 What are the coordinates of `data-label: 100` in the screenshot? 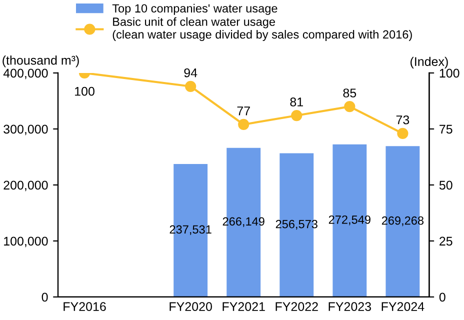 It's located at (84, 91).